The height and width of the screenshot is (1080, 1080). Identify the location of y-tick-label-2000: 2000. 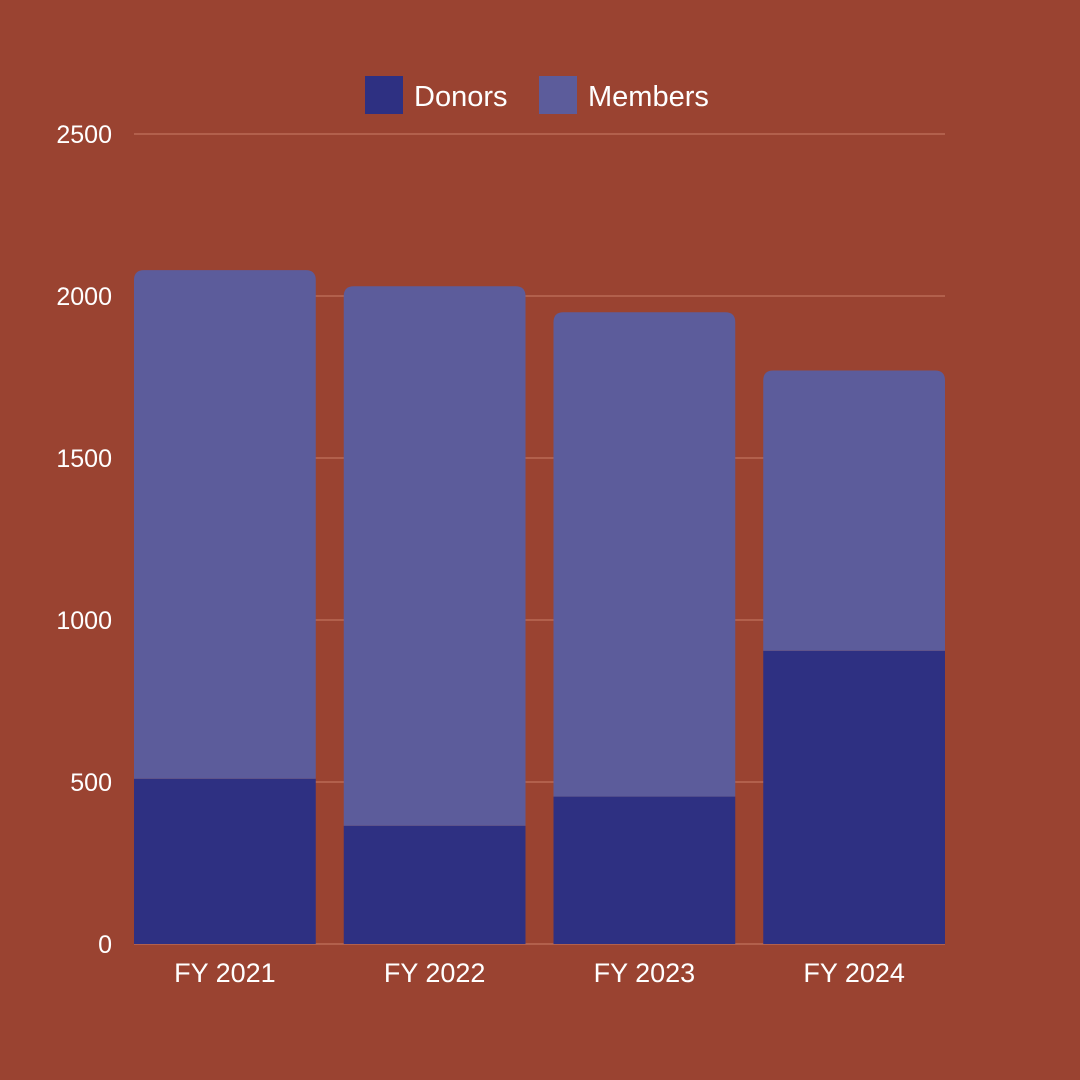
(84, 297).